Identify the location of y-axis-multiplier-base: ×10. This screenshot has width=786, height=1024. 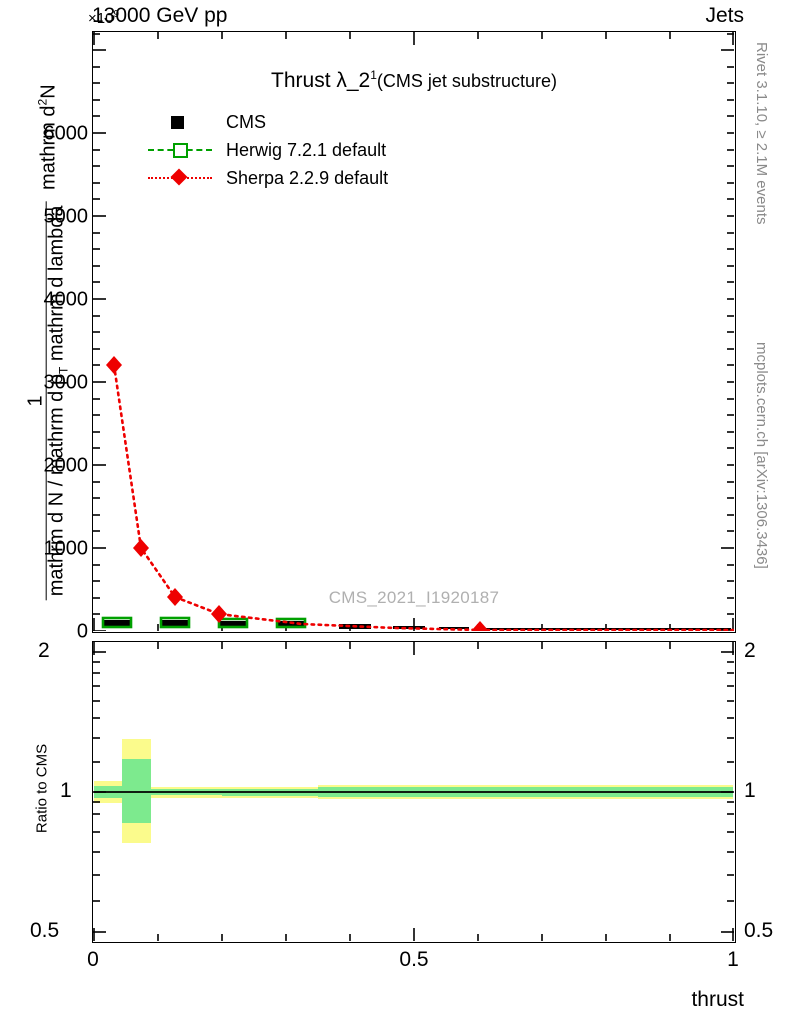
(101, 18).